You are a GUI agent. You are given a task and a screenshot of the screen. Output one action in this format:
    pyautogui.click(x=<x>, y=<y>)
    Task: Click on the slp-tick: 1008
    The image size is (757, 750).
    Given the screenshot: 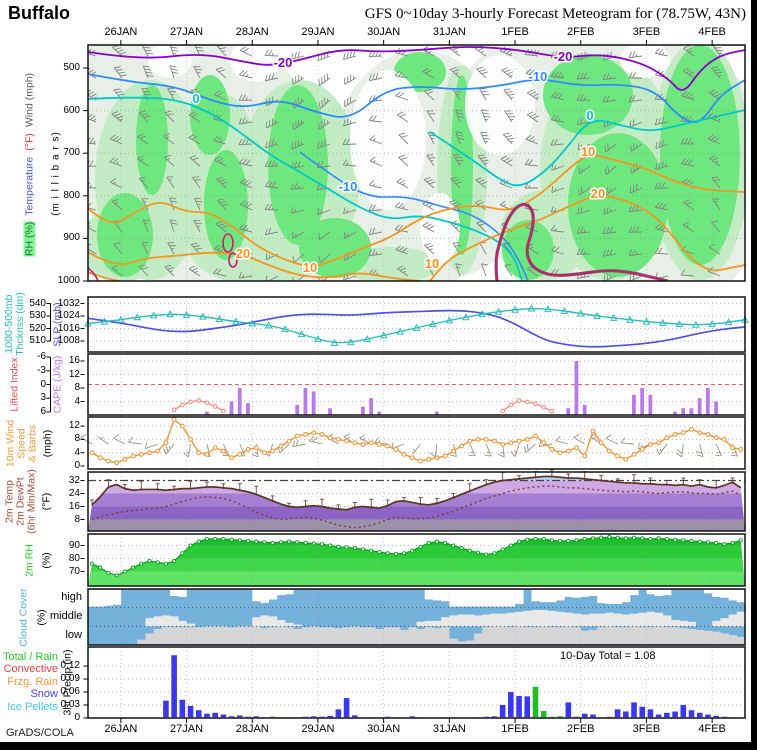 What is the action you would take?
    pyautogui.click(x=68, y=340)
    